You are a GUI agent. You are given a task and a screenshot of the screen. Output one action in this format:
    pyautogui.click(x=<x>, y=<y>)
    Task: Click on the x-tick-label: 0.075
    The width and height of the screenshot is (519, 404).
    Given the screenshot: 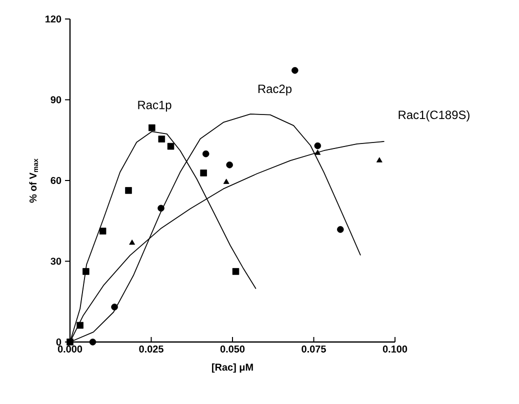 What is the action you would take?
    pyautogui.click(x=314, y=349)
    